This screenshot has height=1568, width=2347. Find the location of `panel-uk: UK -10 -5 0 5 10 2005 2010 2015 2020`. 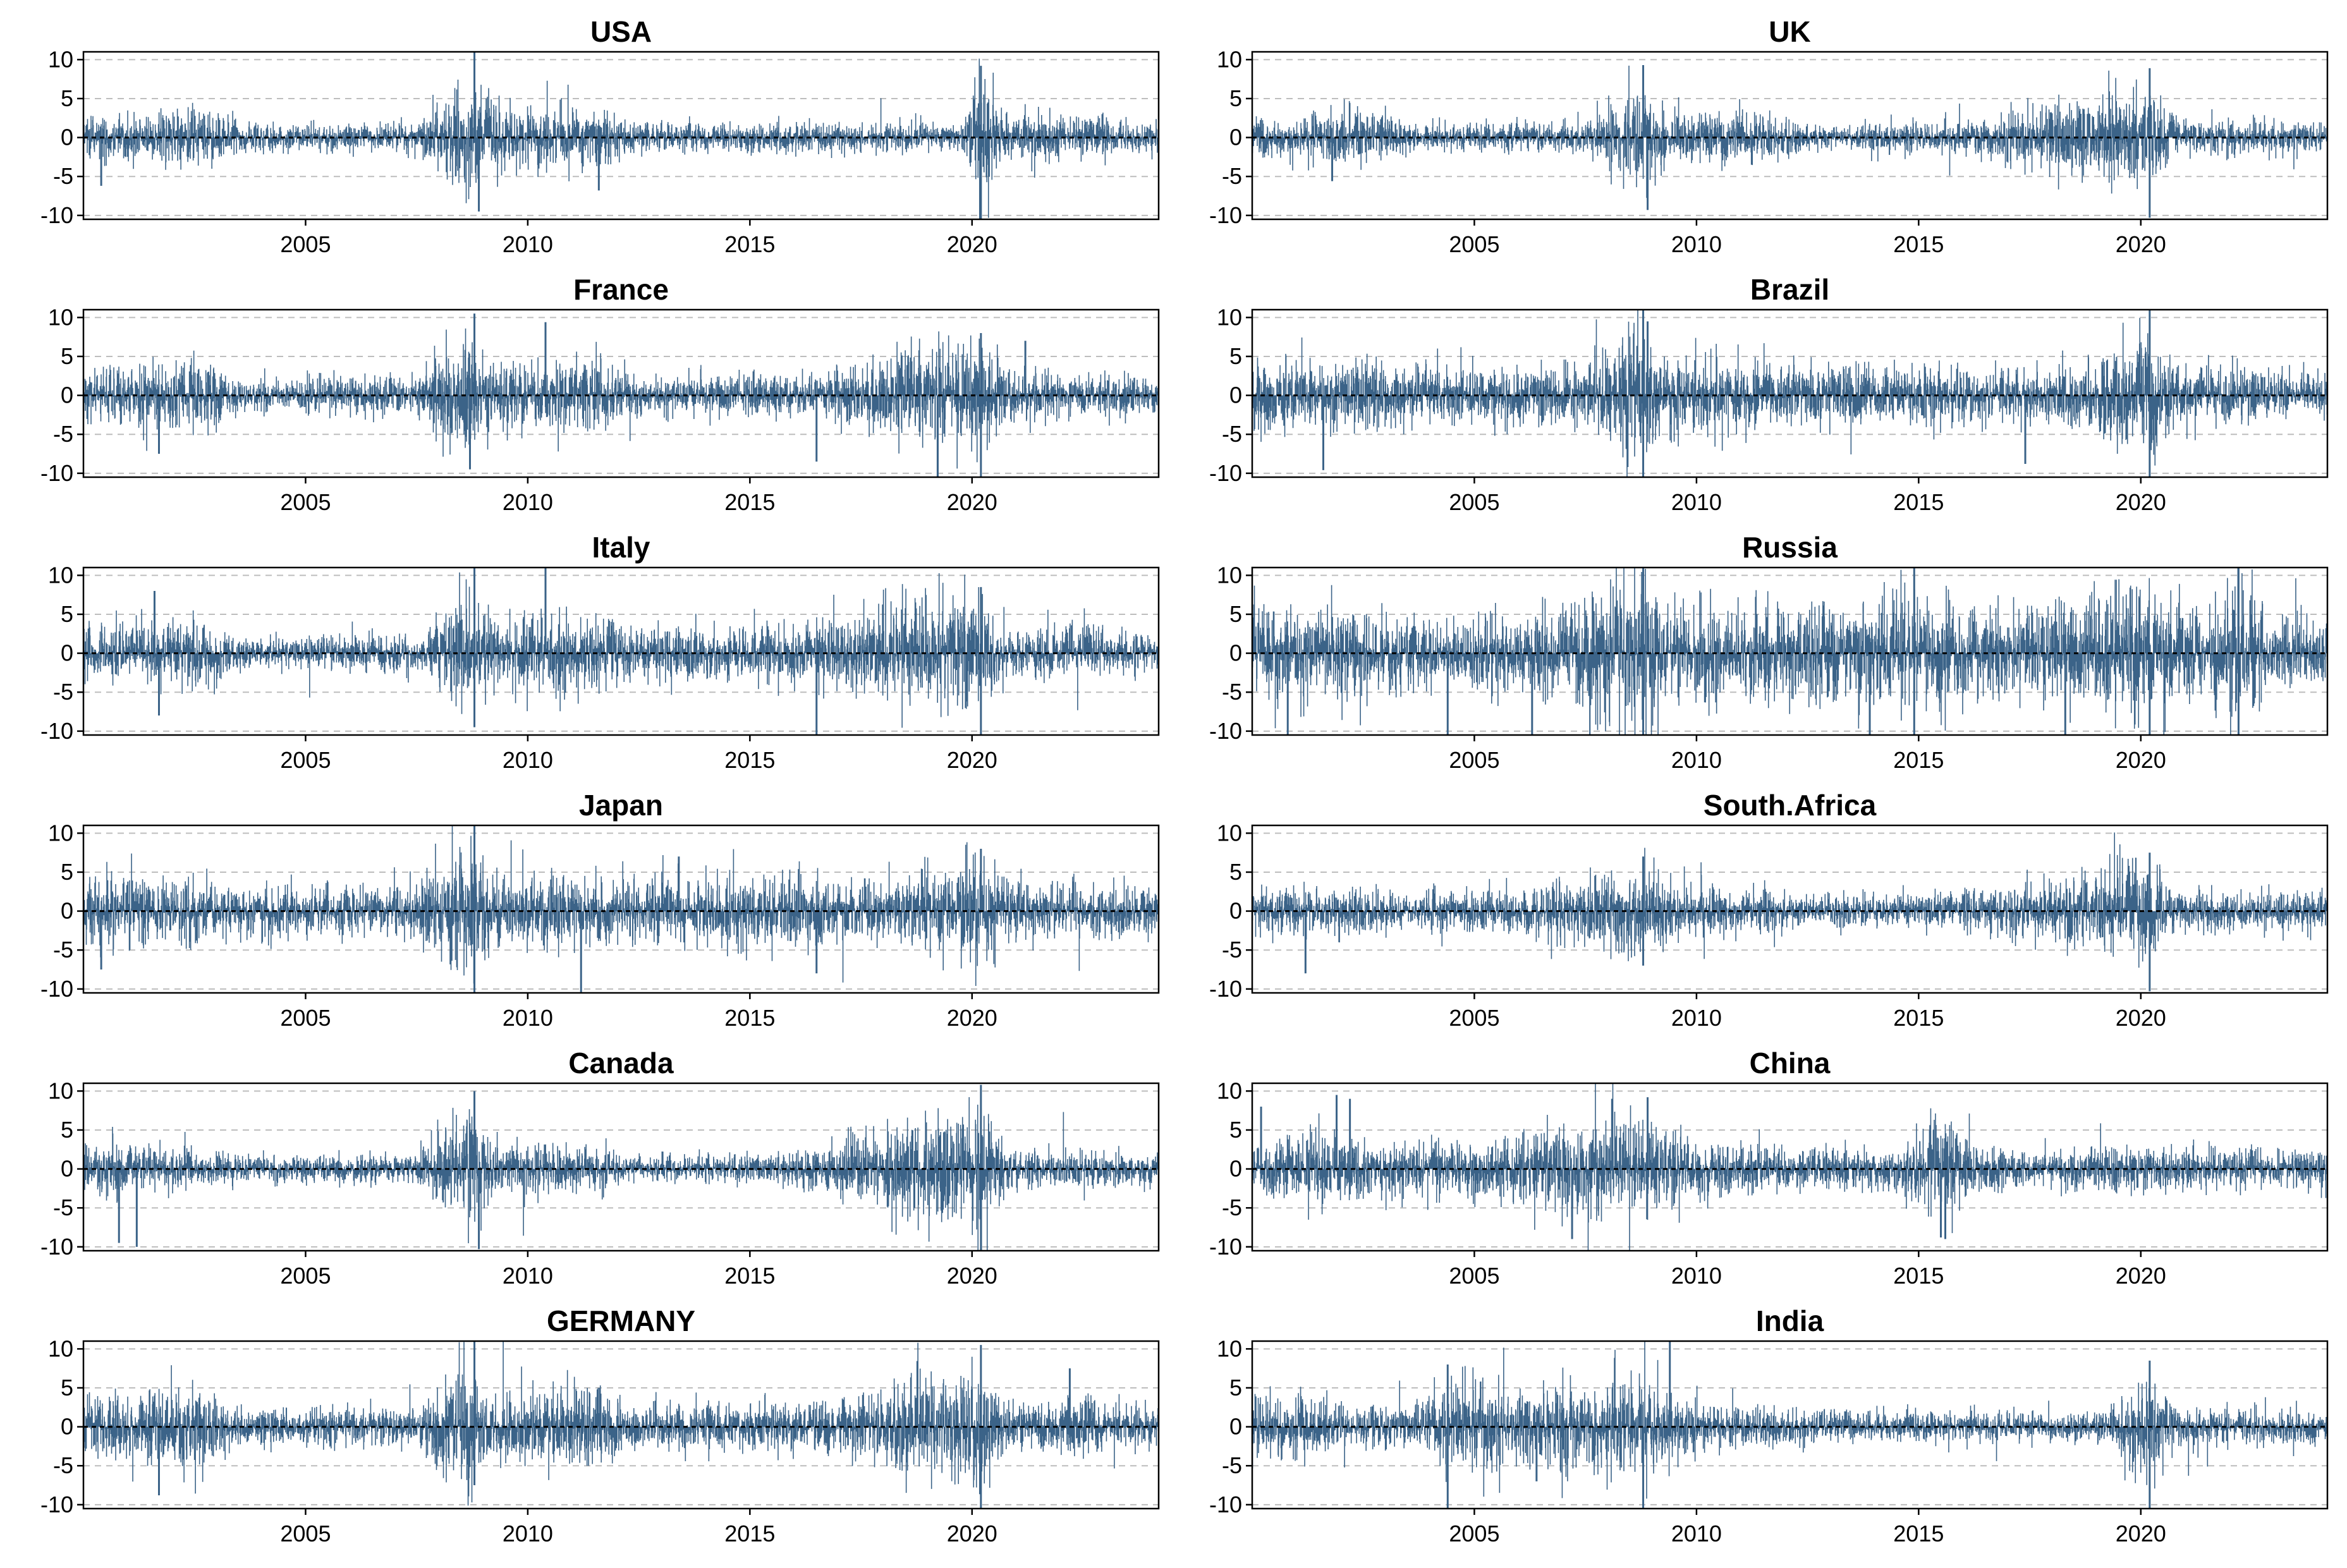

panel-uk: UK -10 -5 0 5 10 2005 2010 2015 2020 is located at coordinates (1769, 136).